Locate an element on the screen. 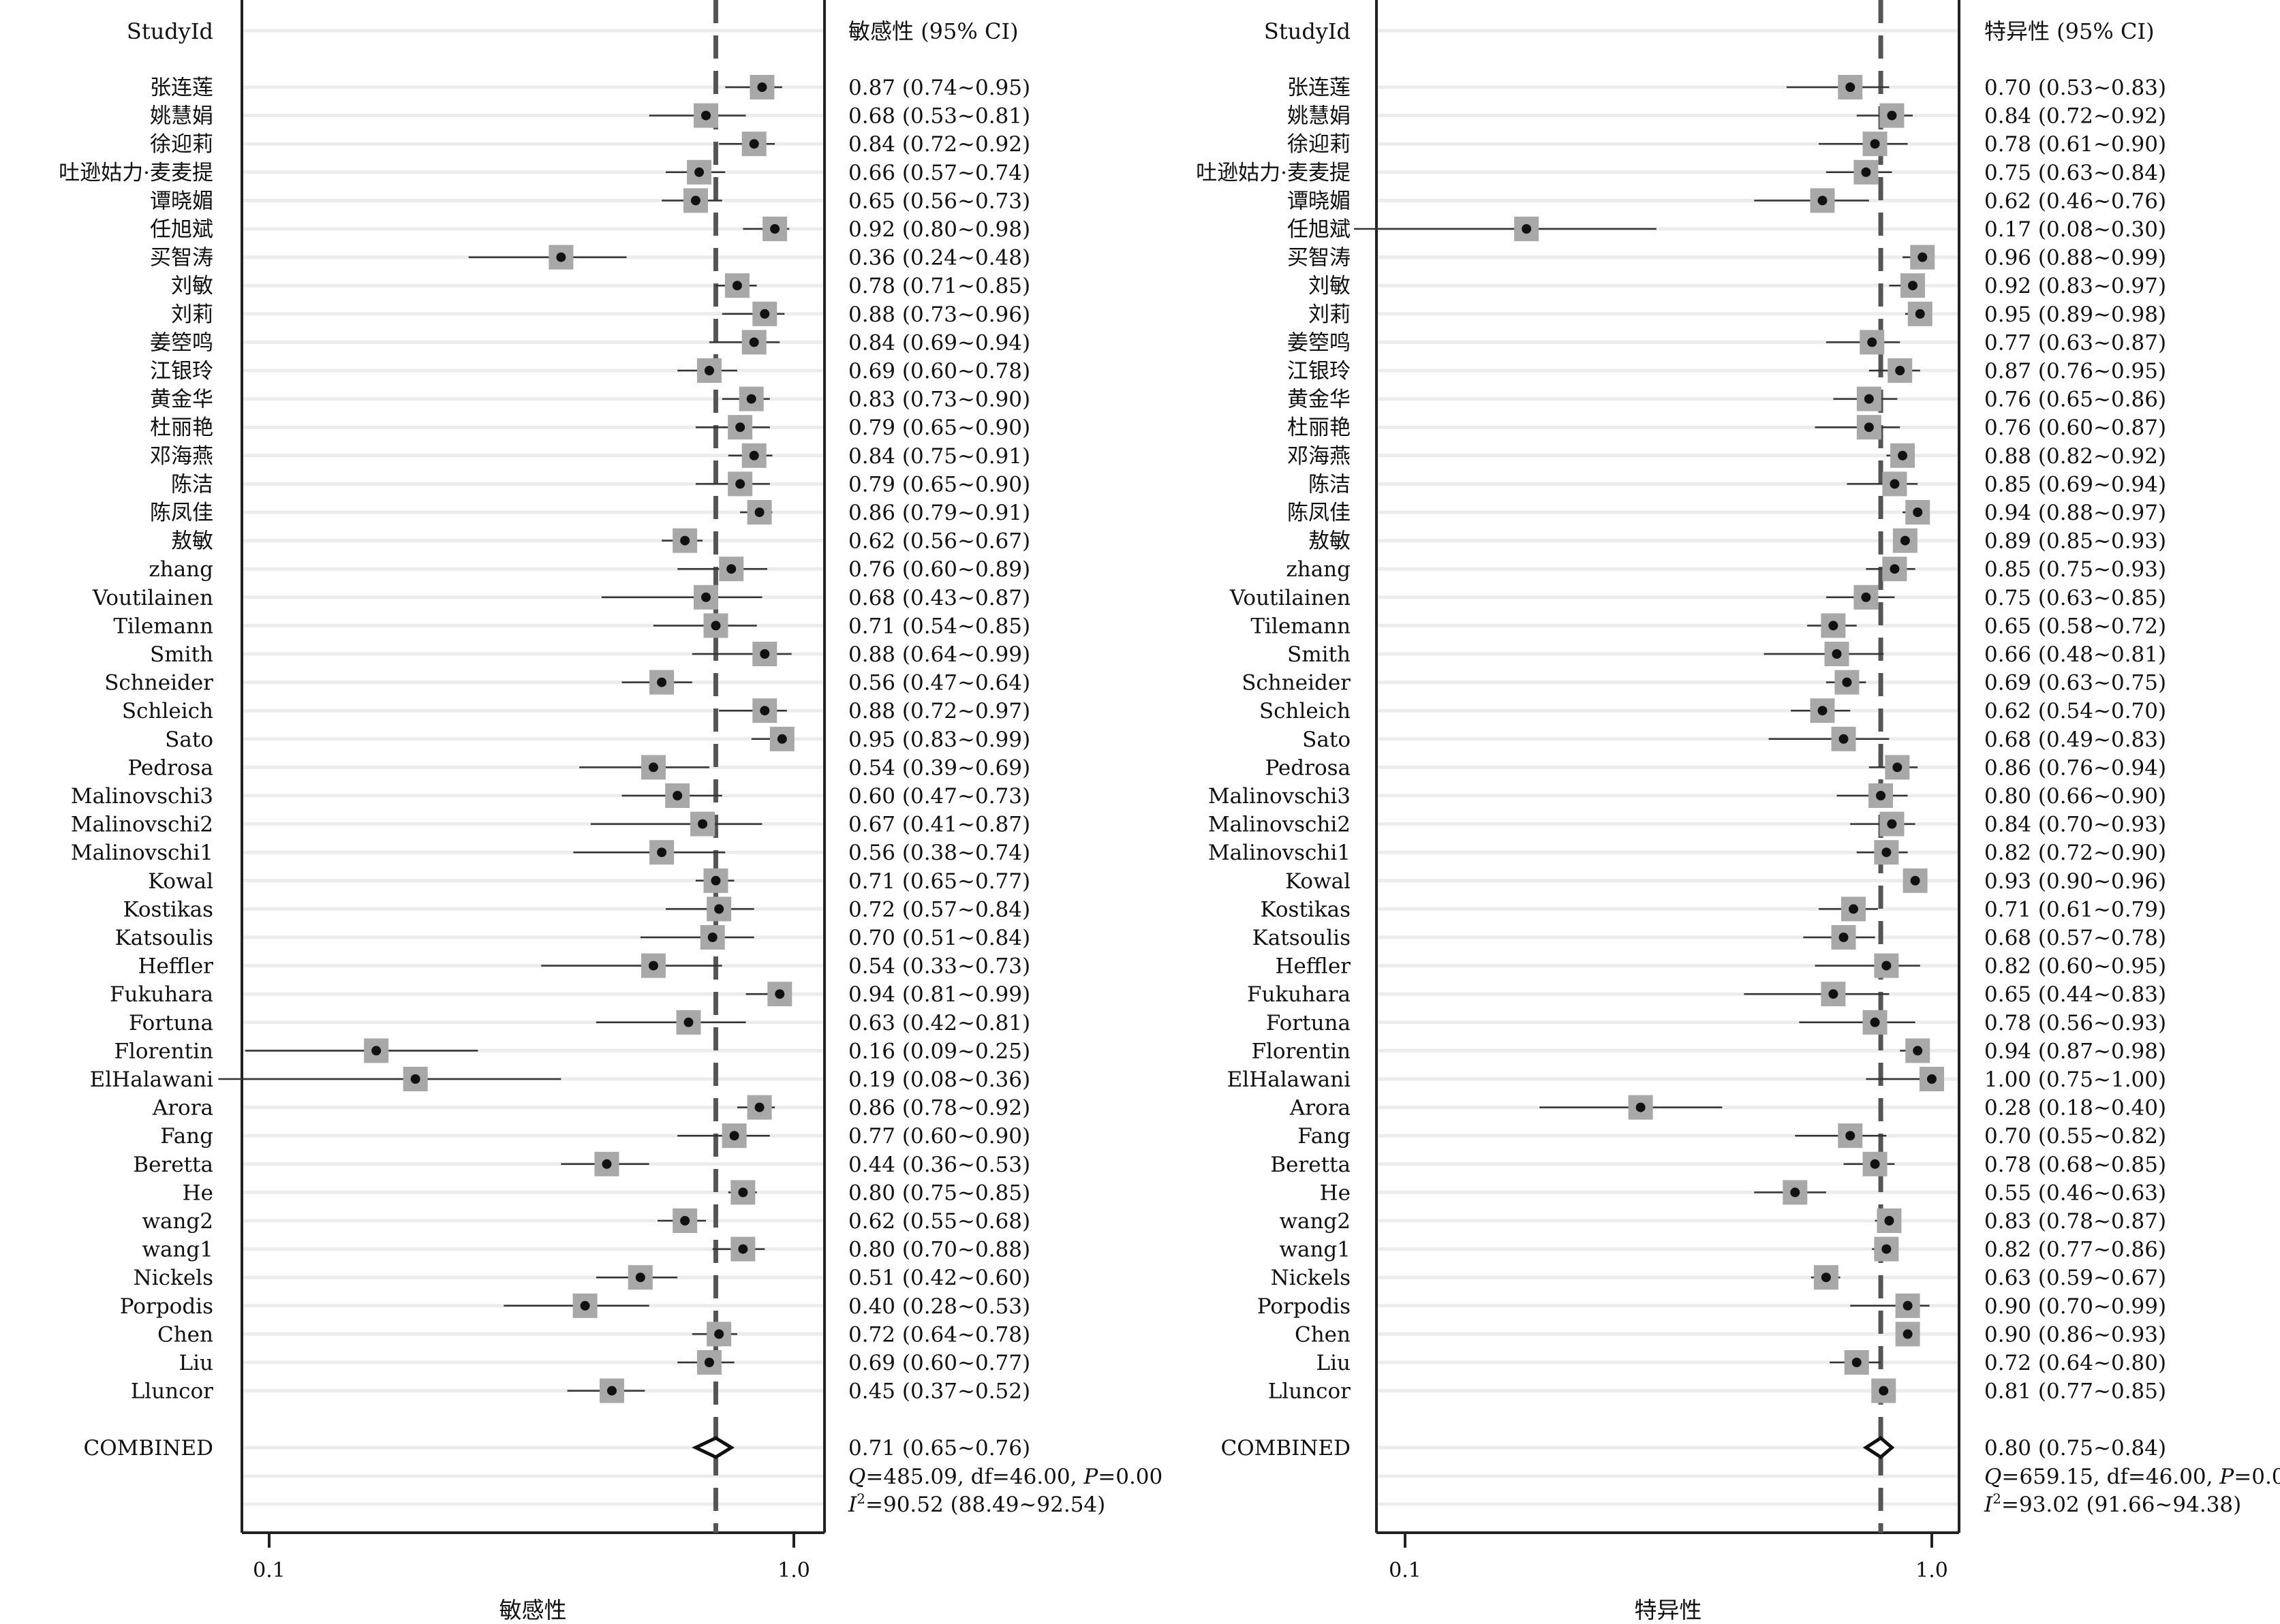 The height and width of the screenshot is (1624, 2280). study-name: 吐逊姑力·麦麦提 is located at coordinates (1274, 173).